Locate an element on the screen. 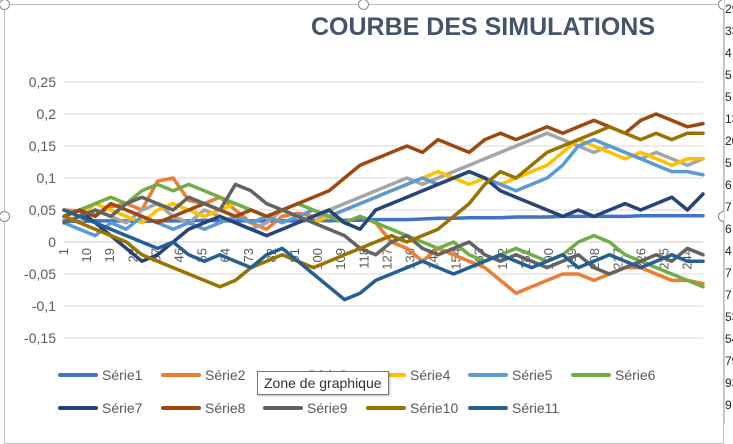  y-tick-label: 0,2 is located at coordinates (47, 114).